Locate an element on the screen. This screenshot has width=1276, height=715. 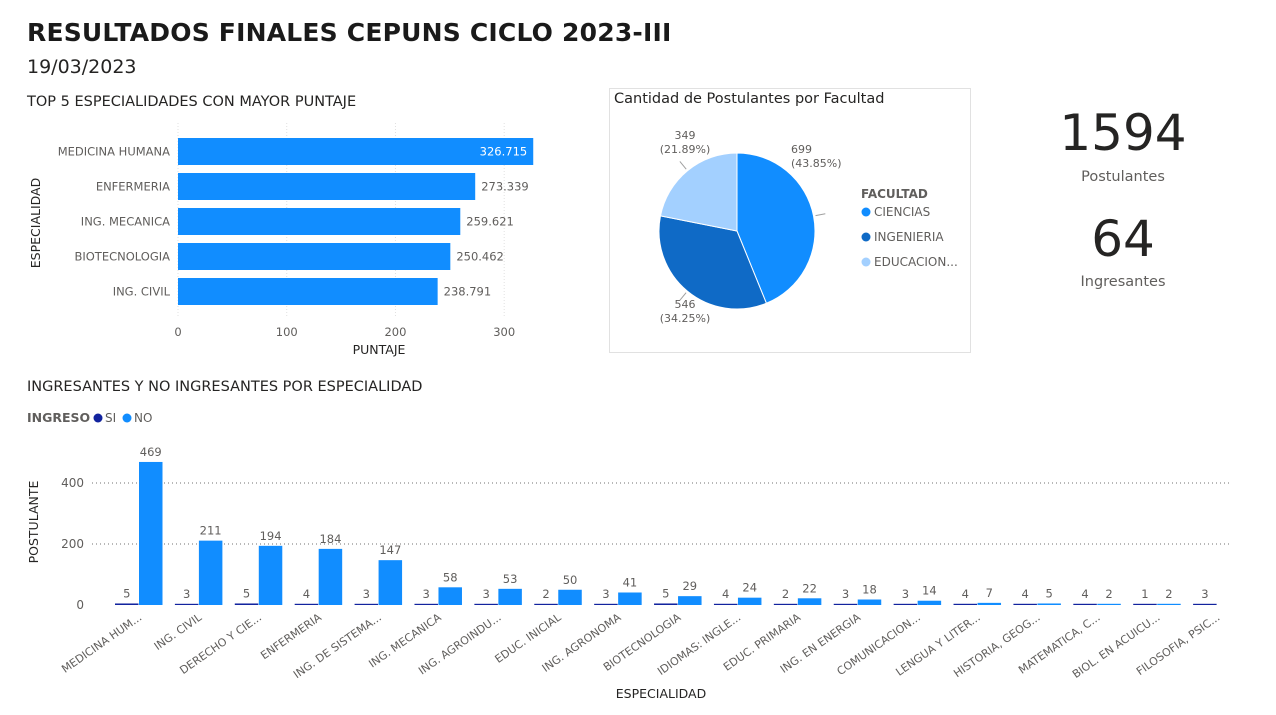
pie-chart-visual is located at coordinates (790, 220).